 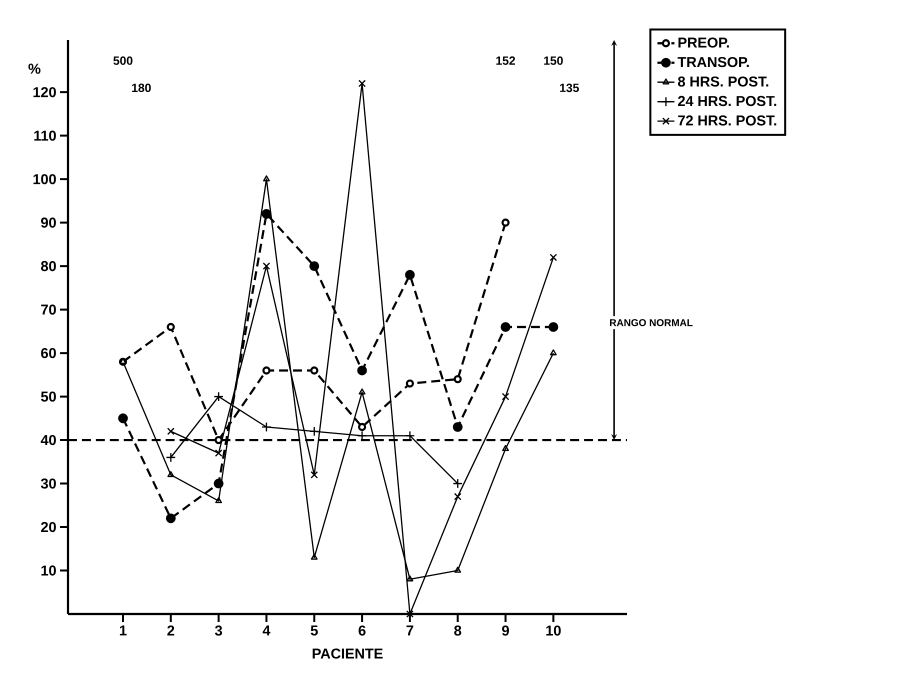 I want to click on y-tick-label: 60, so click(x=48, y=353).